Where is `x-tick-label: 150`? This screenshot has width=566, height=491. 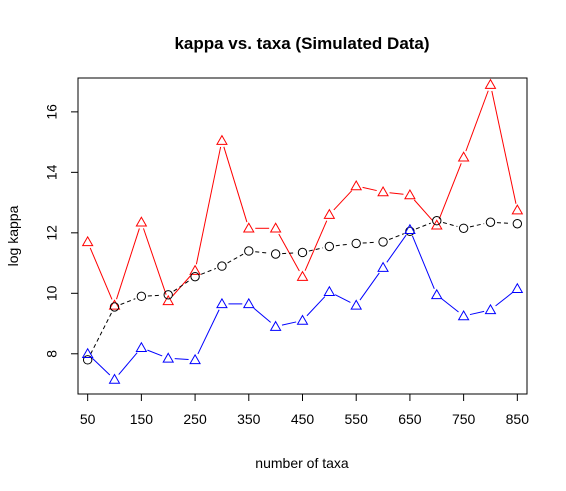 x-tick-label: 150 is located at coordinates (142, 419).